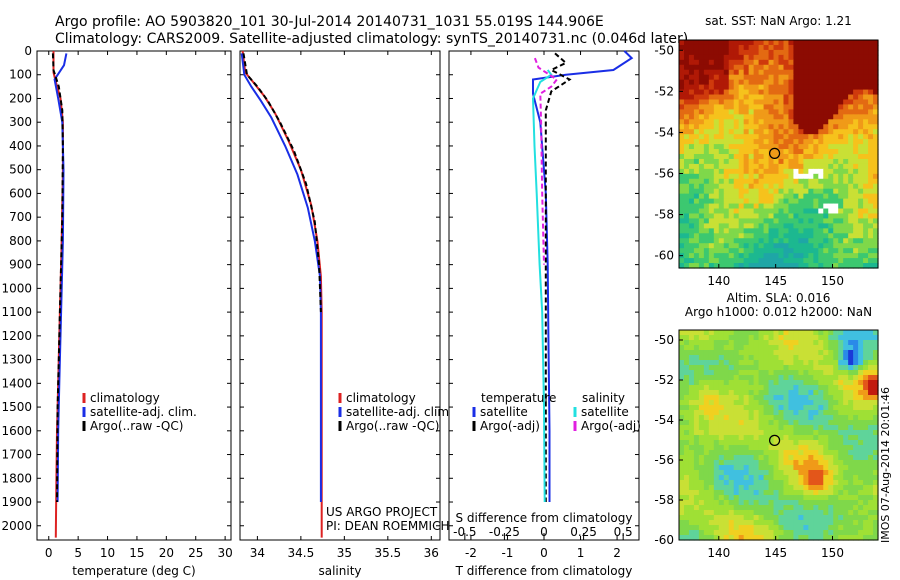  I want to click on x-tick-label: 34.5, so click(301, 553).